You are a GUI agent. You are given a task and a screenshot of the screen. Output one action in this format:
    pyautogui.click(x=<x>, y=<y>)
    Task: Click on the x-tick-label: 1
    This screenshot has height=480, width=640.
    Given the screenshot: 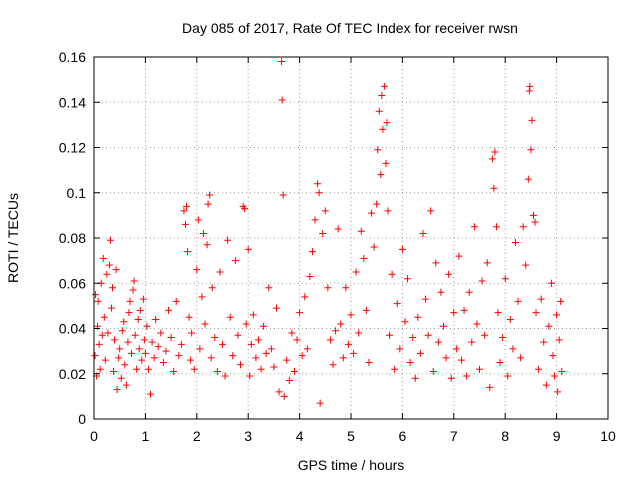 What is the action you would take?
    pyautogui.click(x=146, y=436)
    